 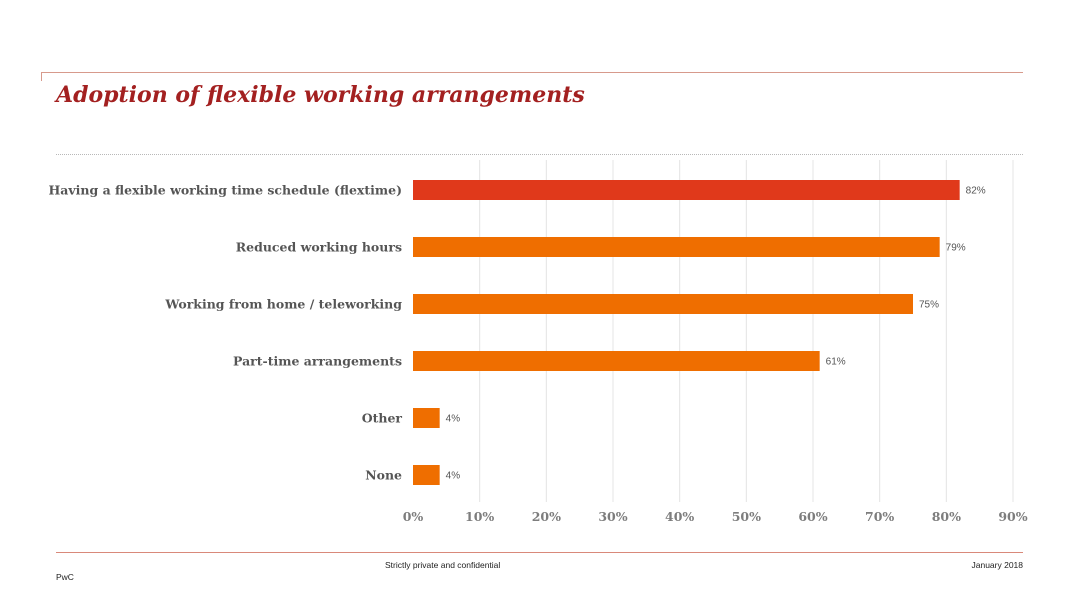 What do you see at coordinates (612, 516) in the screenshot?
I see `x-tick-label: 30%` at bounding box center [612, 516].